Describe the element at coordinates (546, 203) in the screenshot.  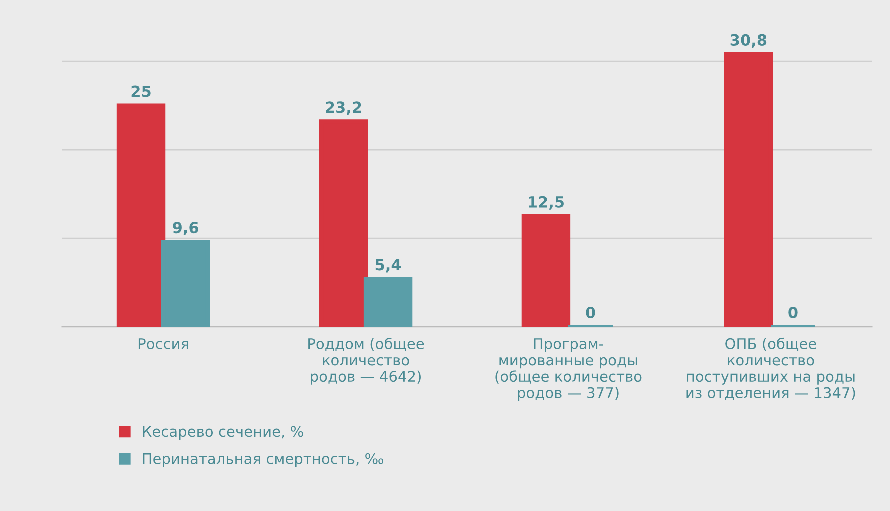
I see `data-label: 12,5` at that location.